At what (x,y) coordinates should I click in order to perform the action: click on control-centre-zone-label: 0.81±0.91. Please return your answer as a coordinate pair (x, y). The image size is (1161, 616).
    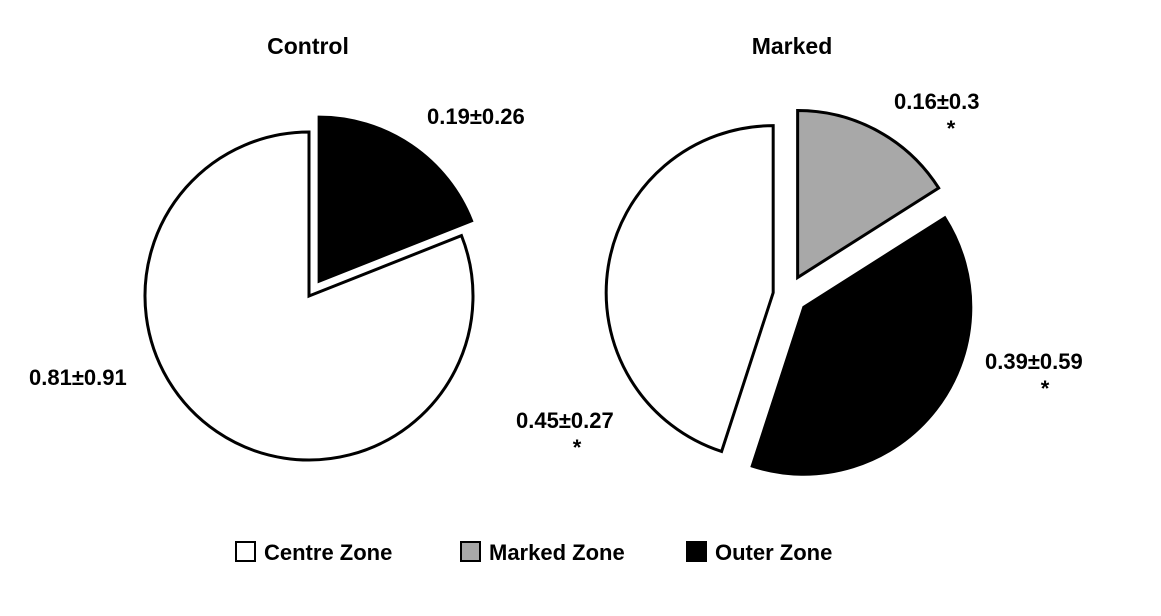
    Looking at the image, I should click on (78, 377).